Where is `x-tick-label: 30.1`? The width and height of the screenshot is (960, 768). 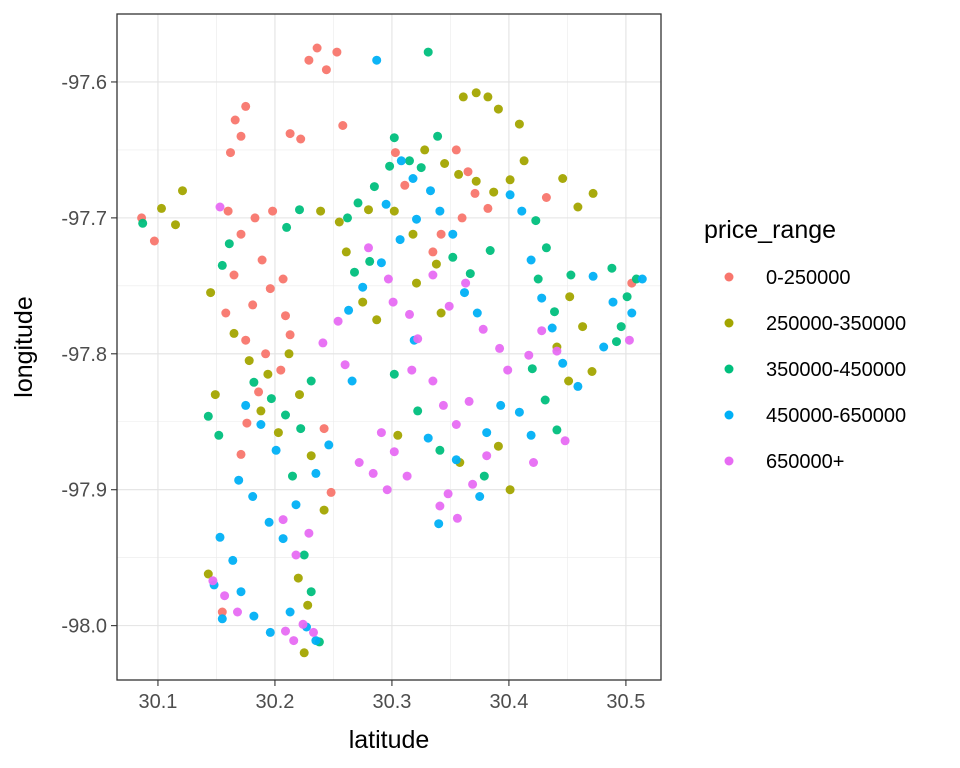 x-tick-label: 30.1 is located at coordinates (157, 702).